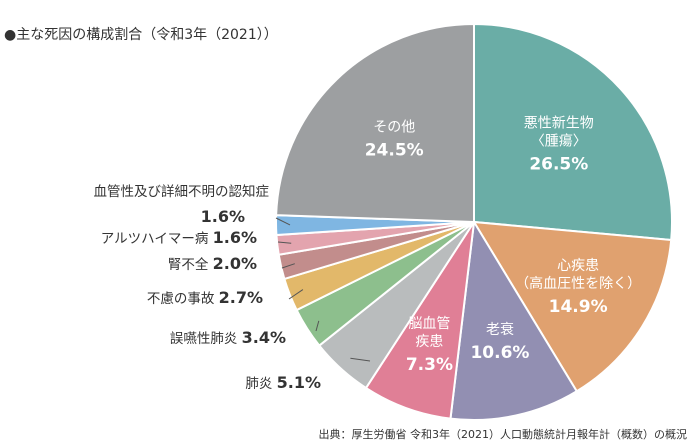  What do you see at coordinates (503, 434) in the screenshot?
I see `source-note: 出典：厚生労働省 令和3年（2021）人口動態統計月報年計（概数）の概況` at bounding box center [503, 434].